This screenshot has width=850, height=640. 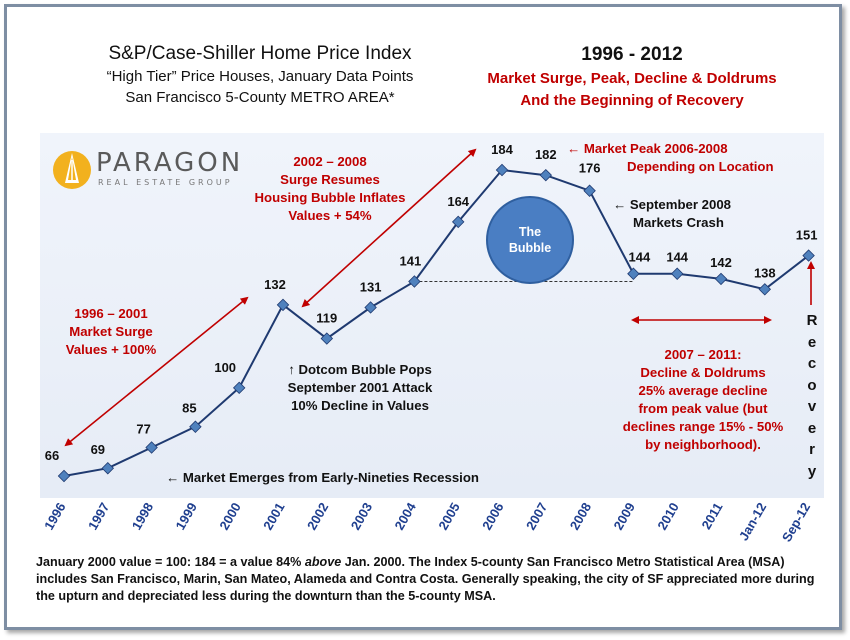 I want to click on annotation-line: Decline & Doldrums, so click(x=703, y=372).